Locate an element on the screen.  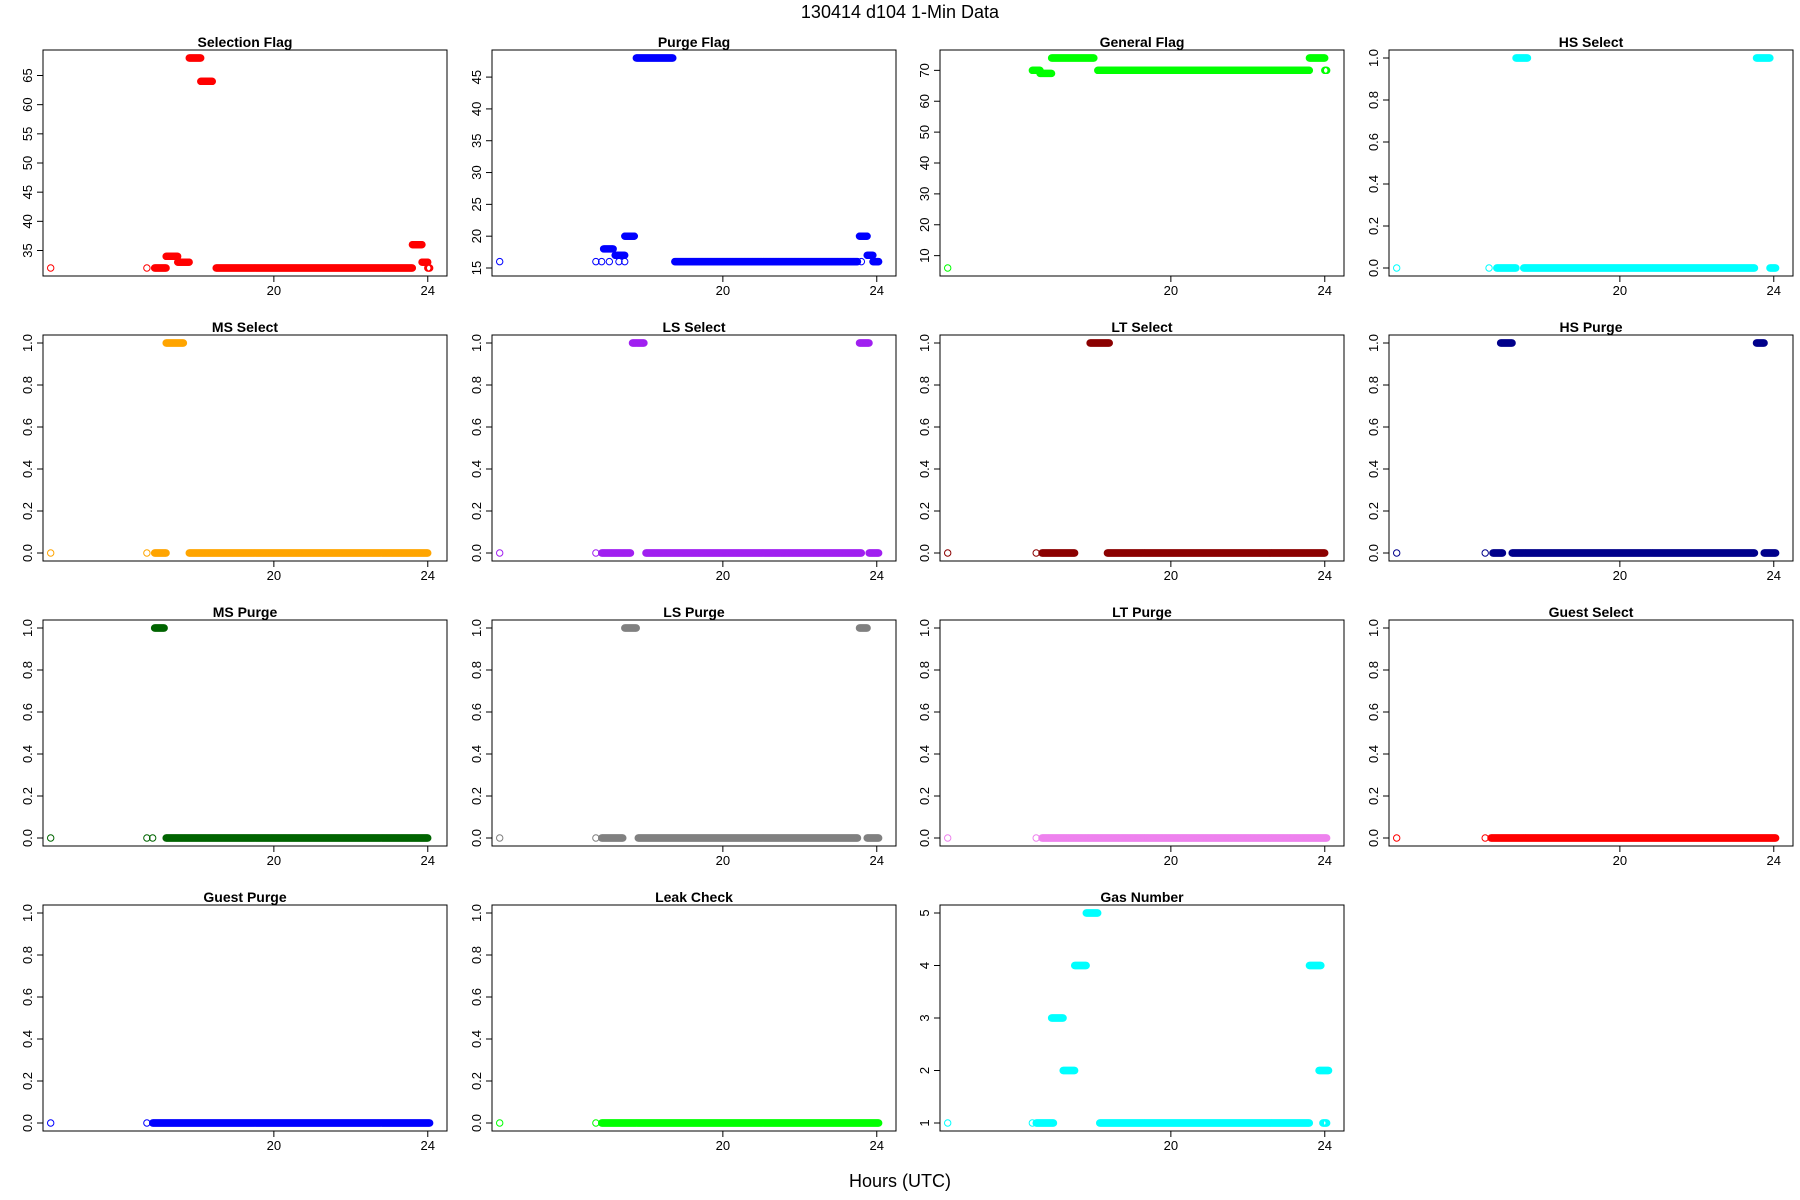
panel-title: Selection Flag is located at coordinates (245, 42).